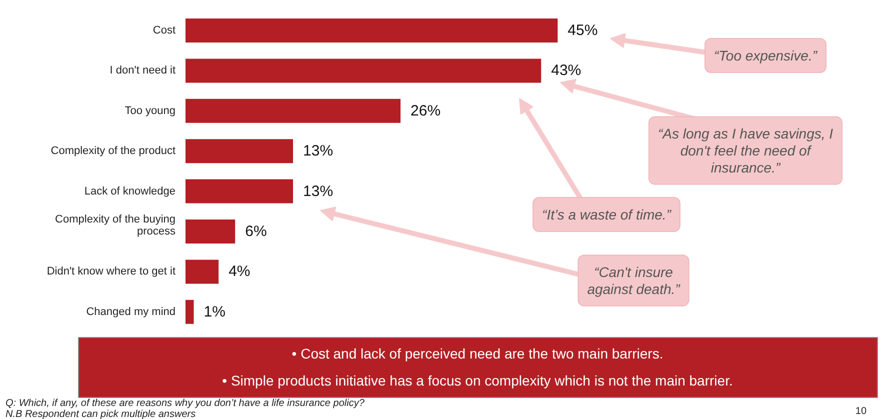 This screenshot has width=884, height=419. What do you see at coordinates (634, 280) in the screenshot?
I see `text: “Can't insure against death.”` at bounding box center [634, 280].